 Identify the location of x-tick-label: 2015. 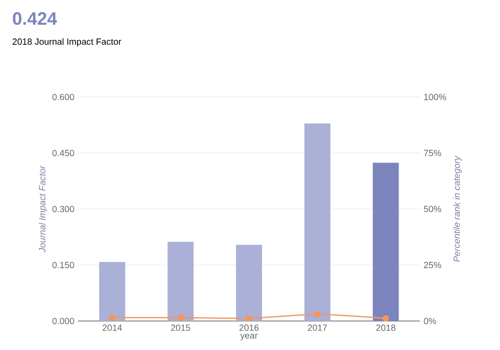
(180, 327).